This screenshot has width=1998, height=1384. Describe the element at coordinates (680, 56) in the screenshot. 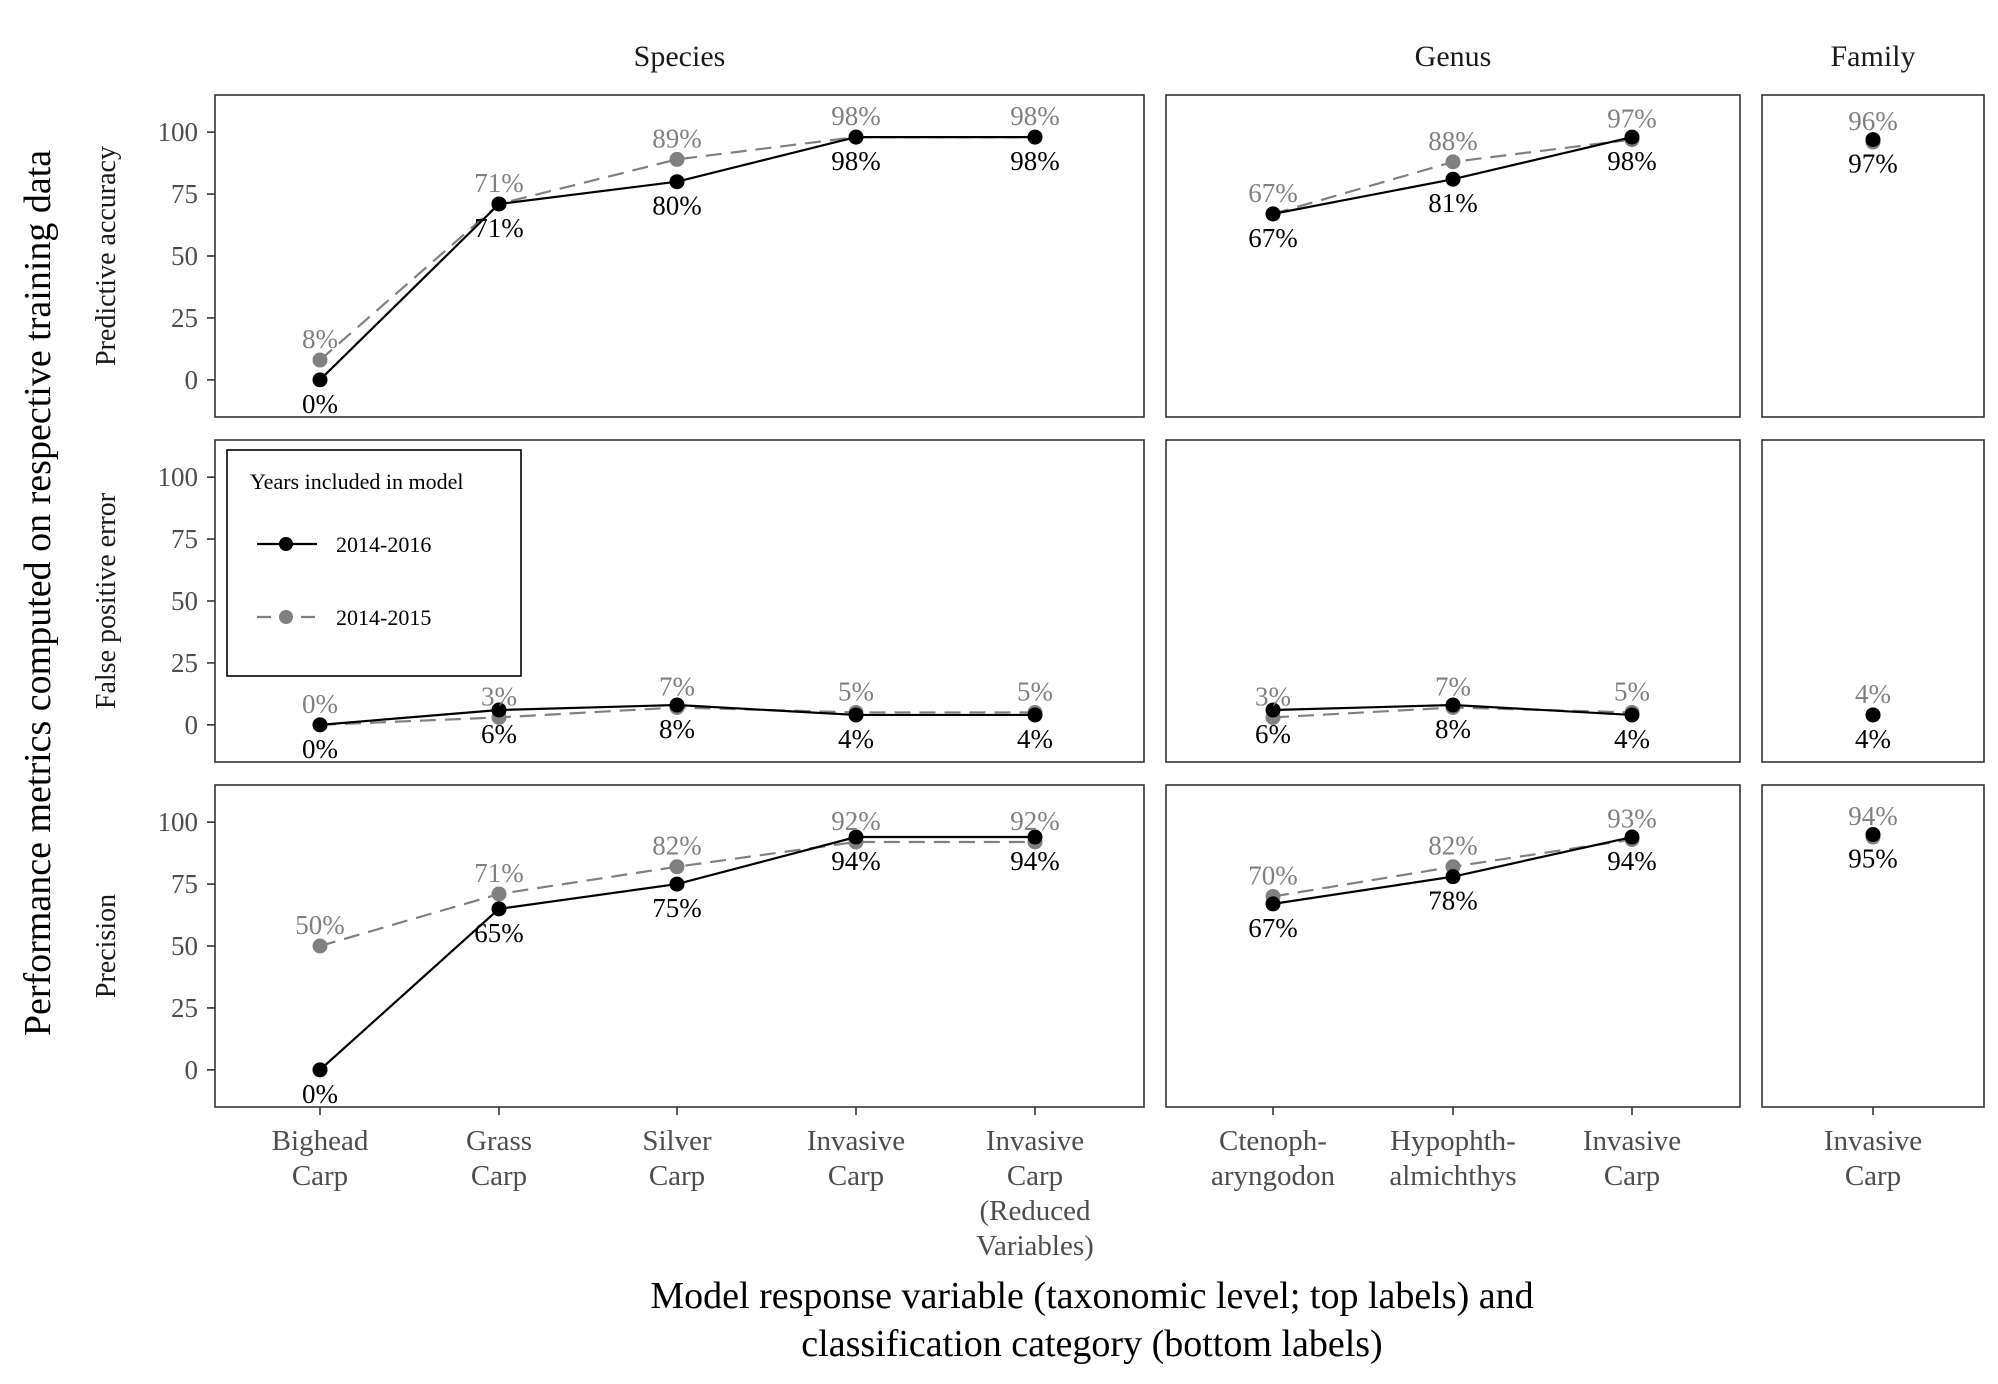

I see `facet-strip-species: Species` at that location.